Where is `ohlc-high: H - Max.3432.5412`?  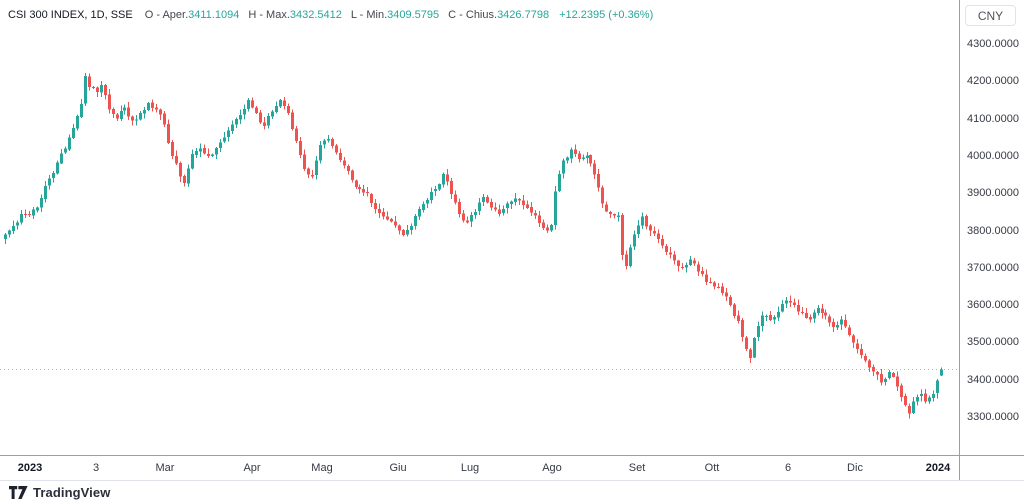 ohlc-high: H - Max.3432.5412 is located at coordinates (295, 15).